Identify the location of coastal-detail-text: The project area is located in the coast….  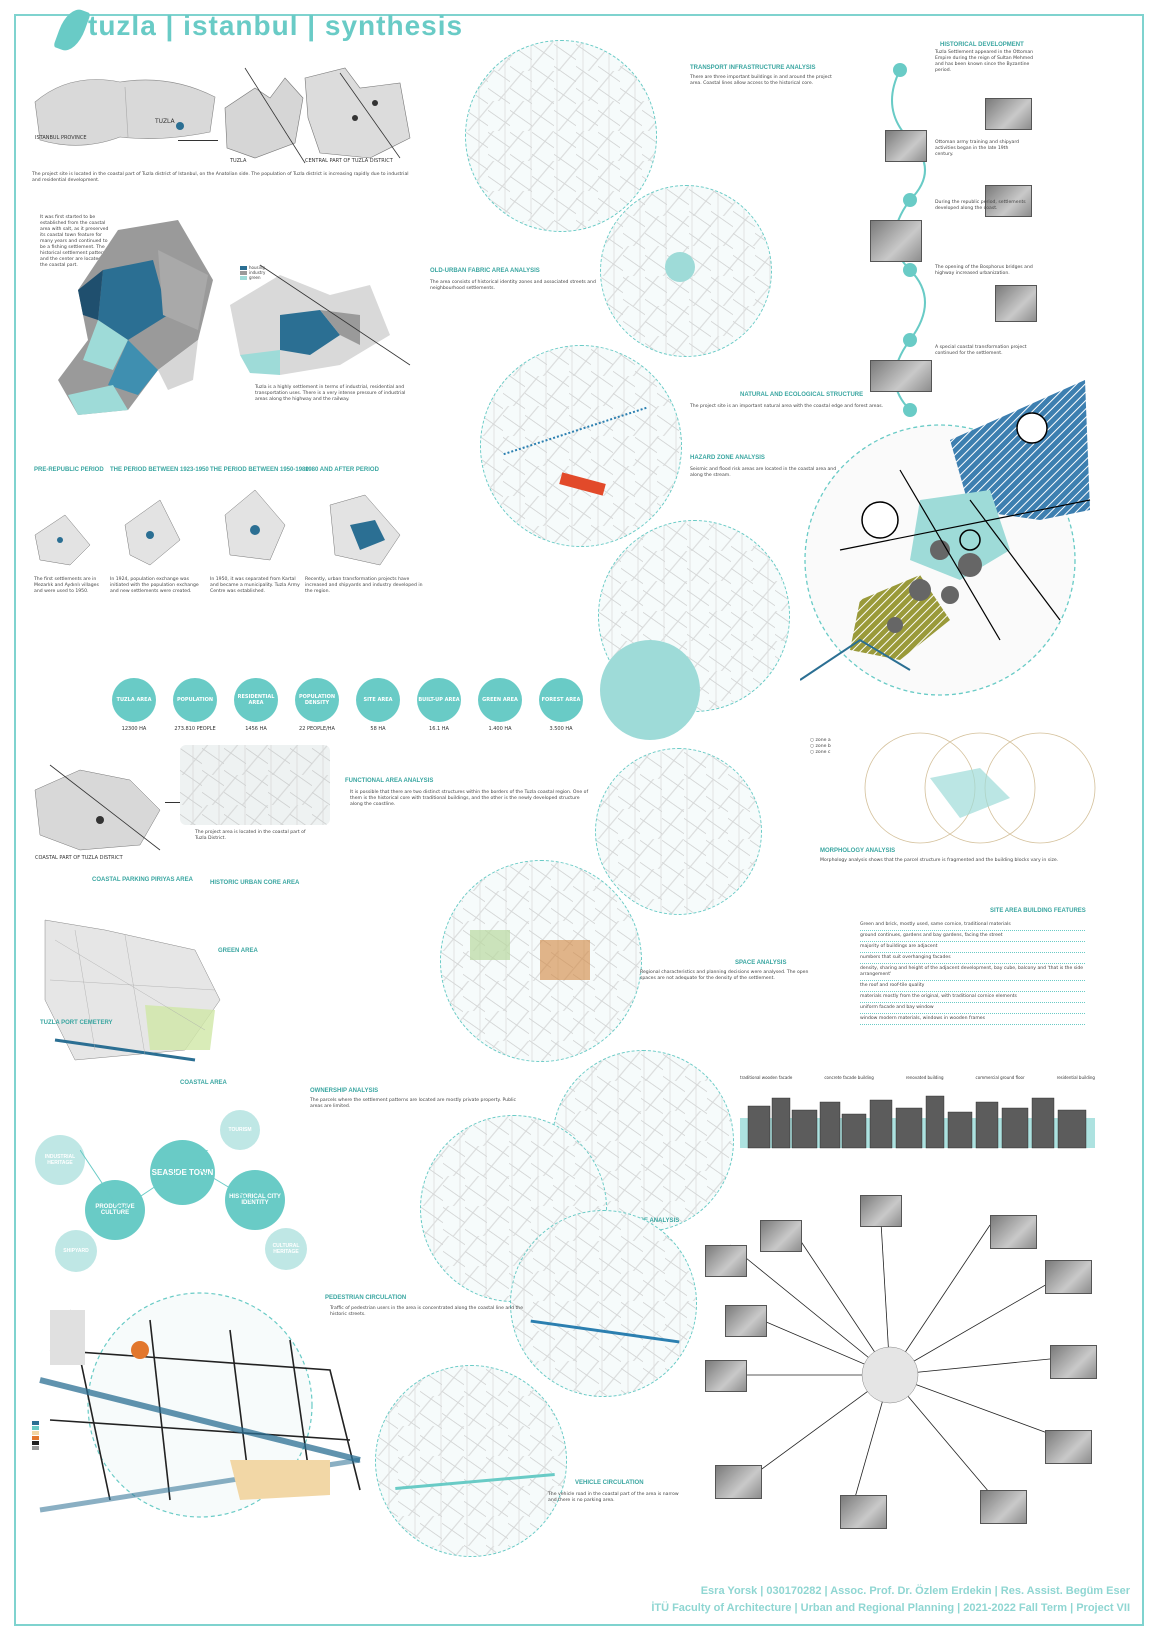
(250, 835).